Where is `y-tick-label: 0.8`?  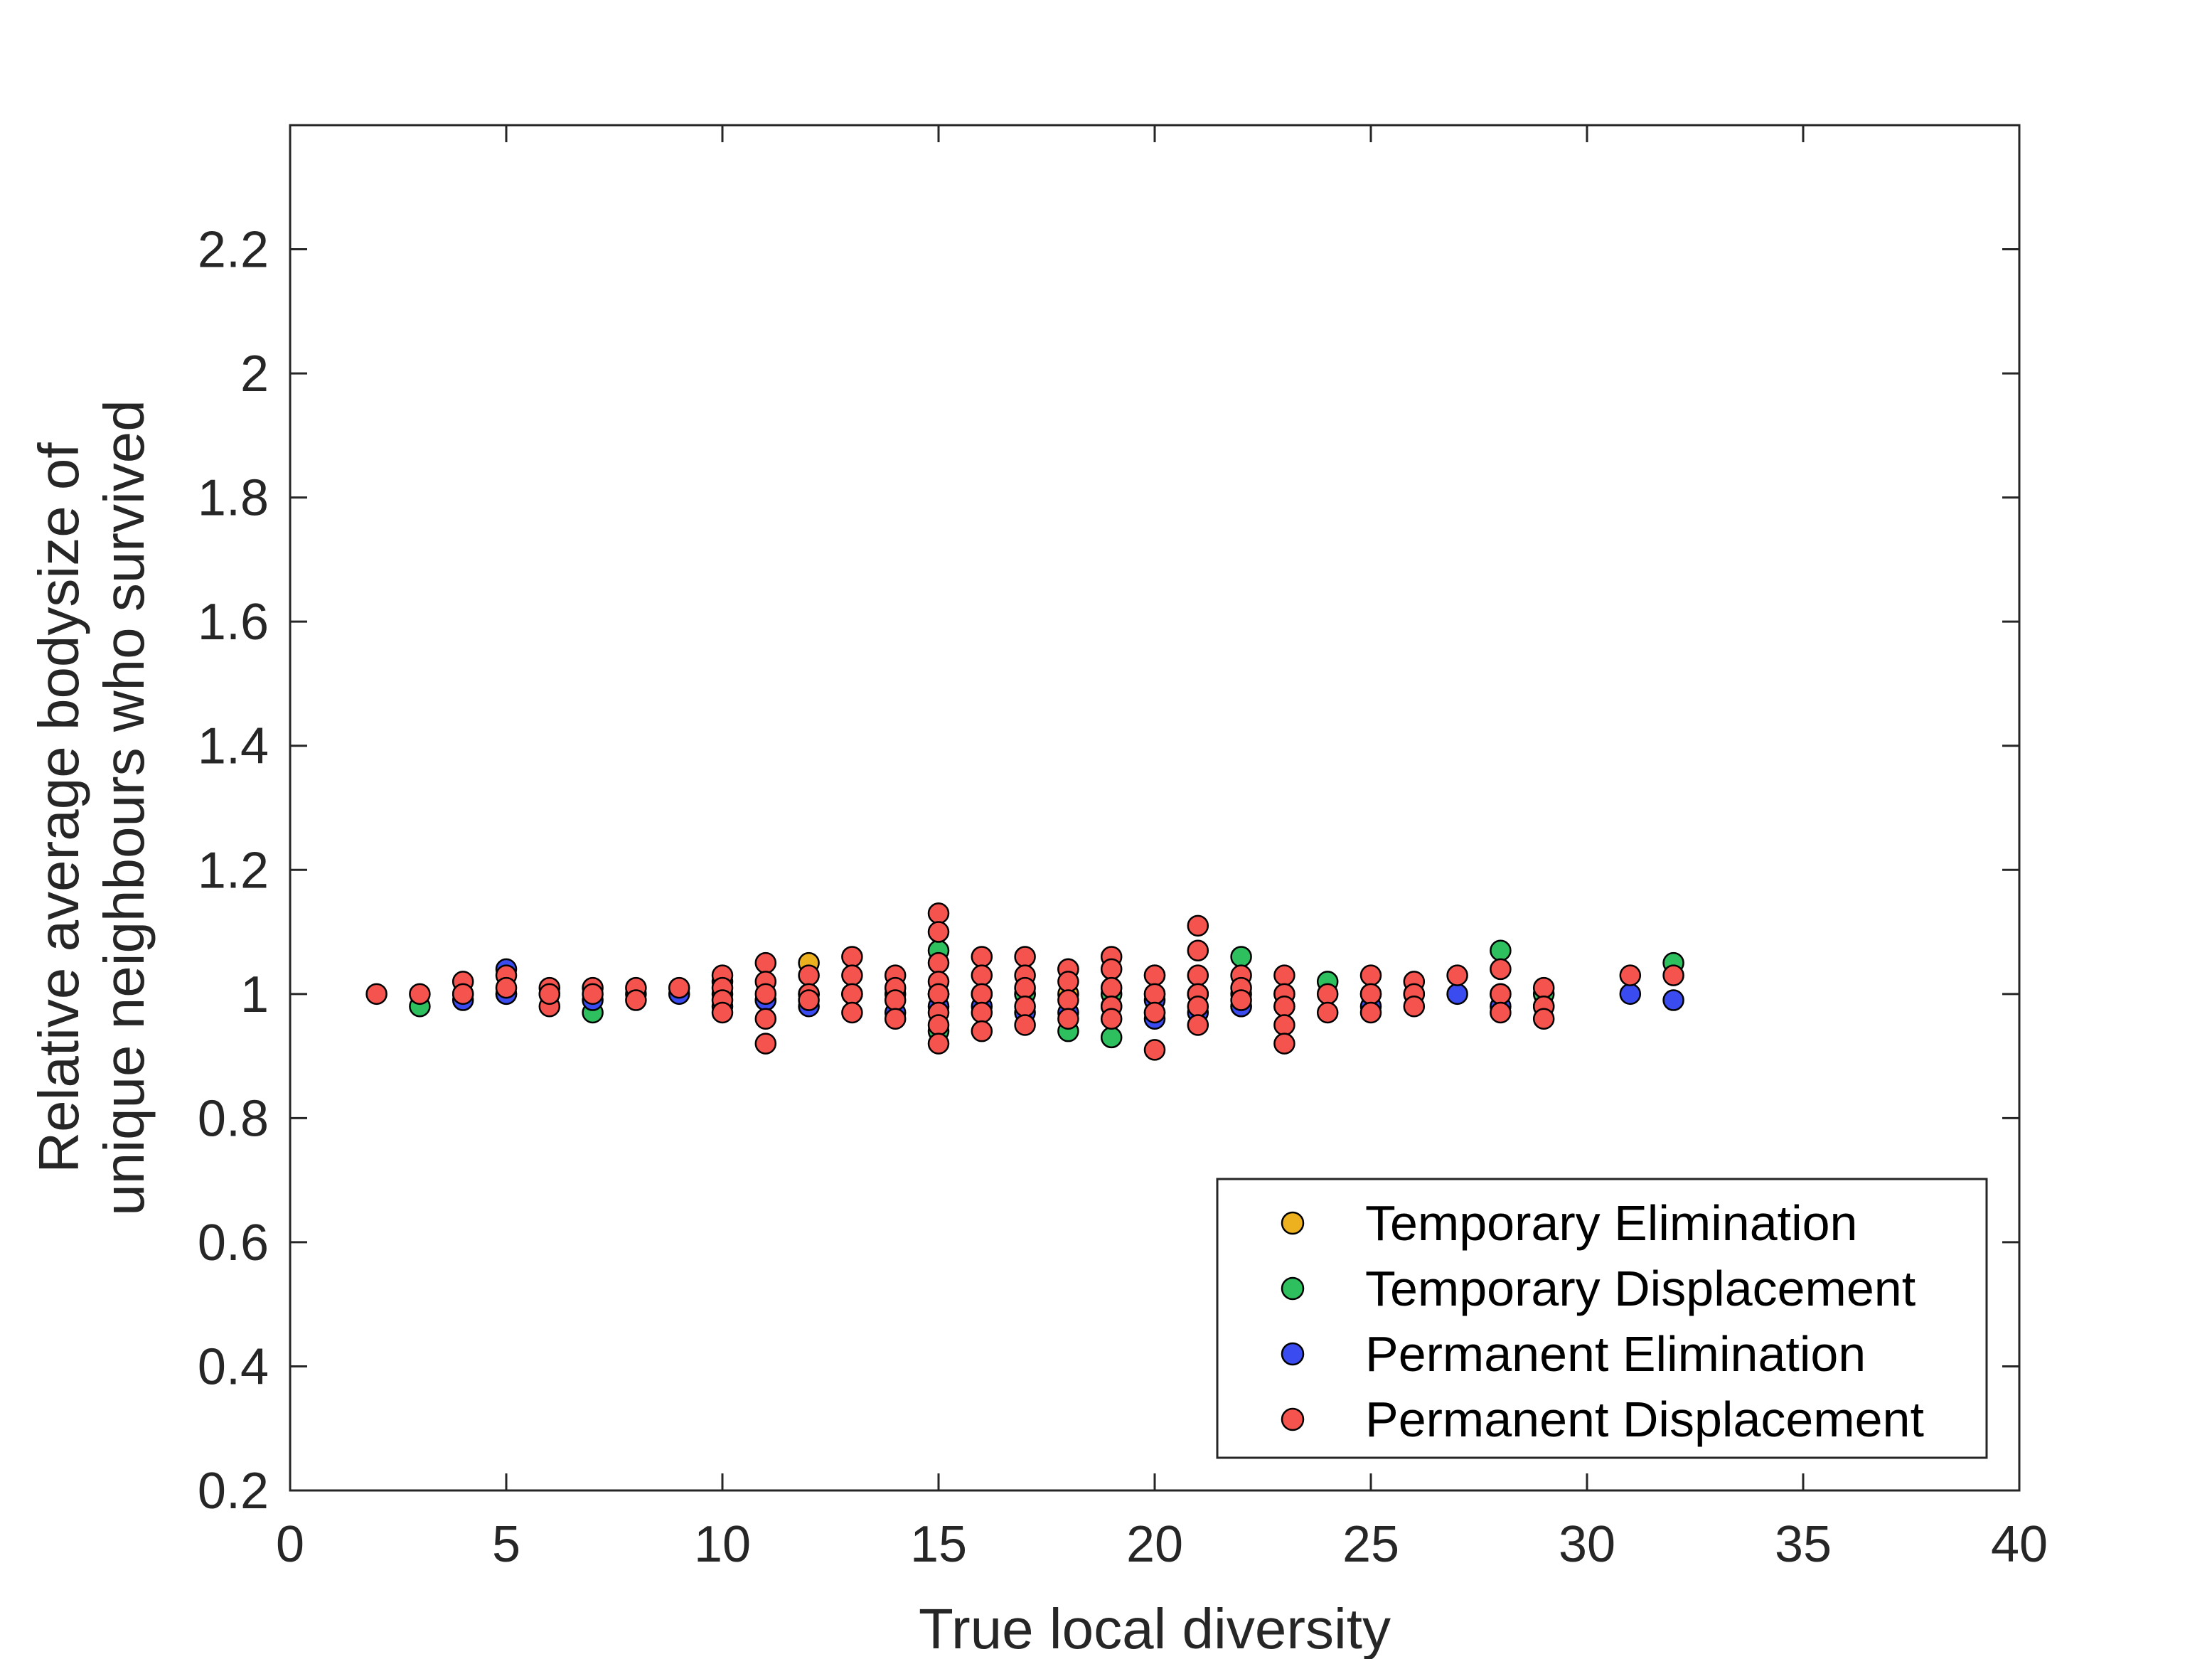
y-tick-label: 0.8 is located at coordinates (233, 1118).